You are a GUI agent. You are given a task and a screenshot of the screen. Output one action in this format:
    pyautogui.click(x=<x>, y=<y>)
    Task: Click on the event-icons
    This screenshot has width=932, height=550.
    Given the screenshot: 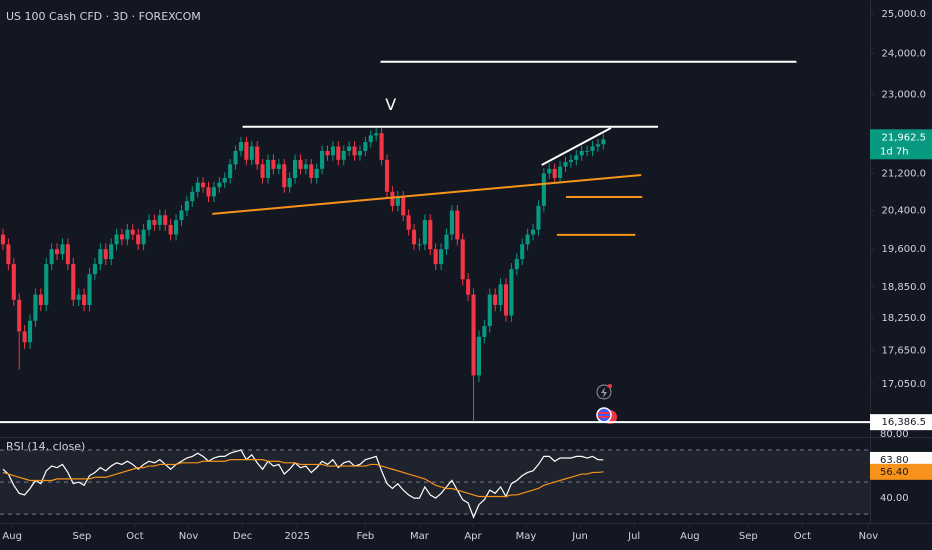 What is the action you would take?
    pyautogui.click(x=606, y=404)
    